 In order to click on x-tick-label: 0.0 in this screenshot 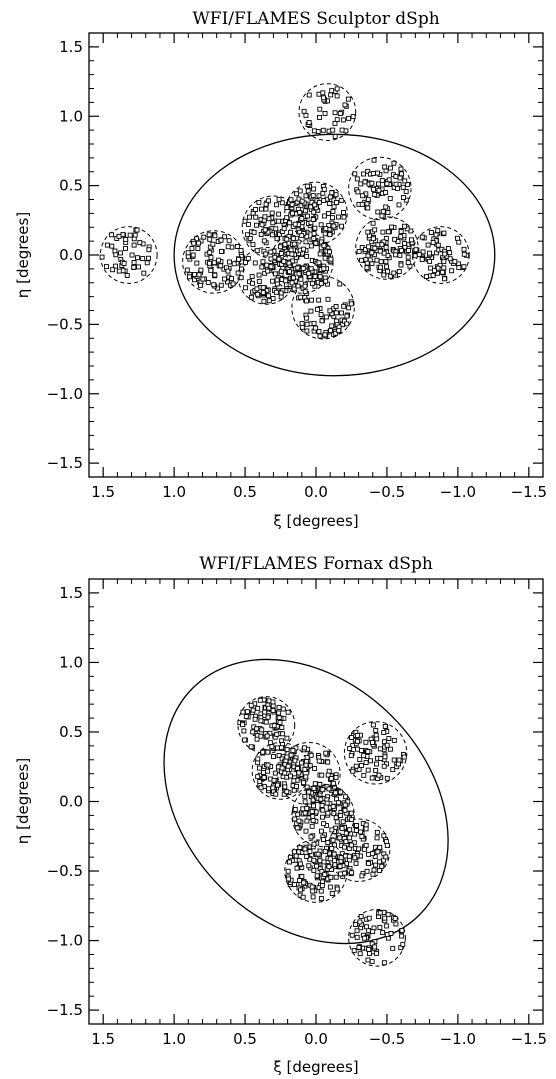, I will do `click(316, 492)`.